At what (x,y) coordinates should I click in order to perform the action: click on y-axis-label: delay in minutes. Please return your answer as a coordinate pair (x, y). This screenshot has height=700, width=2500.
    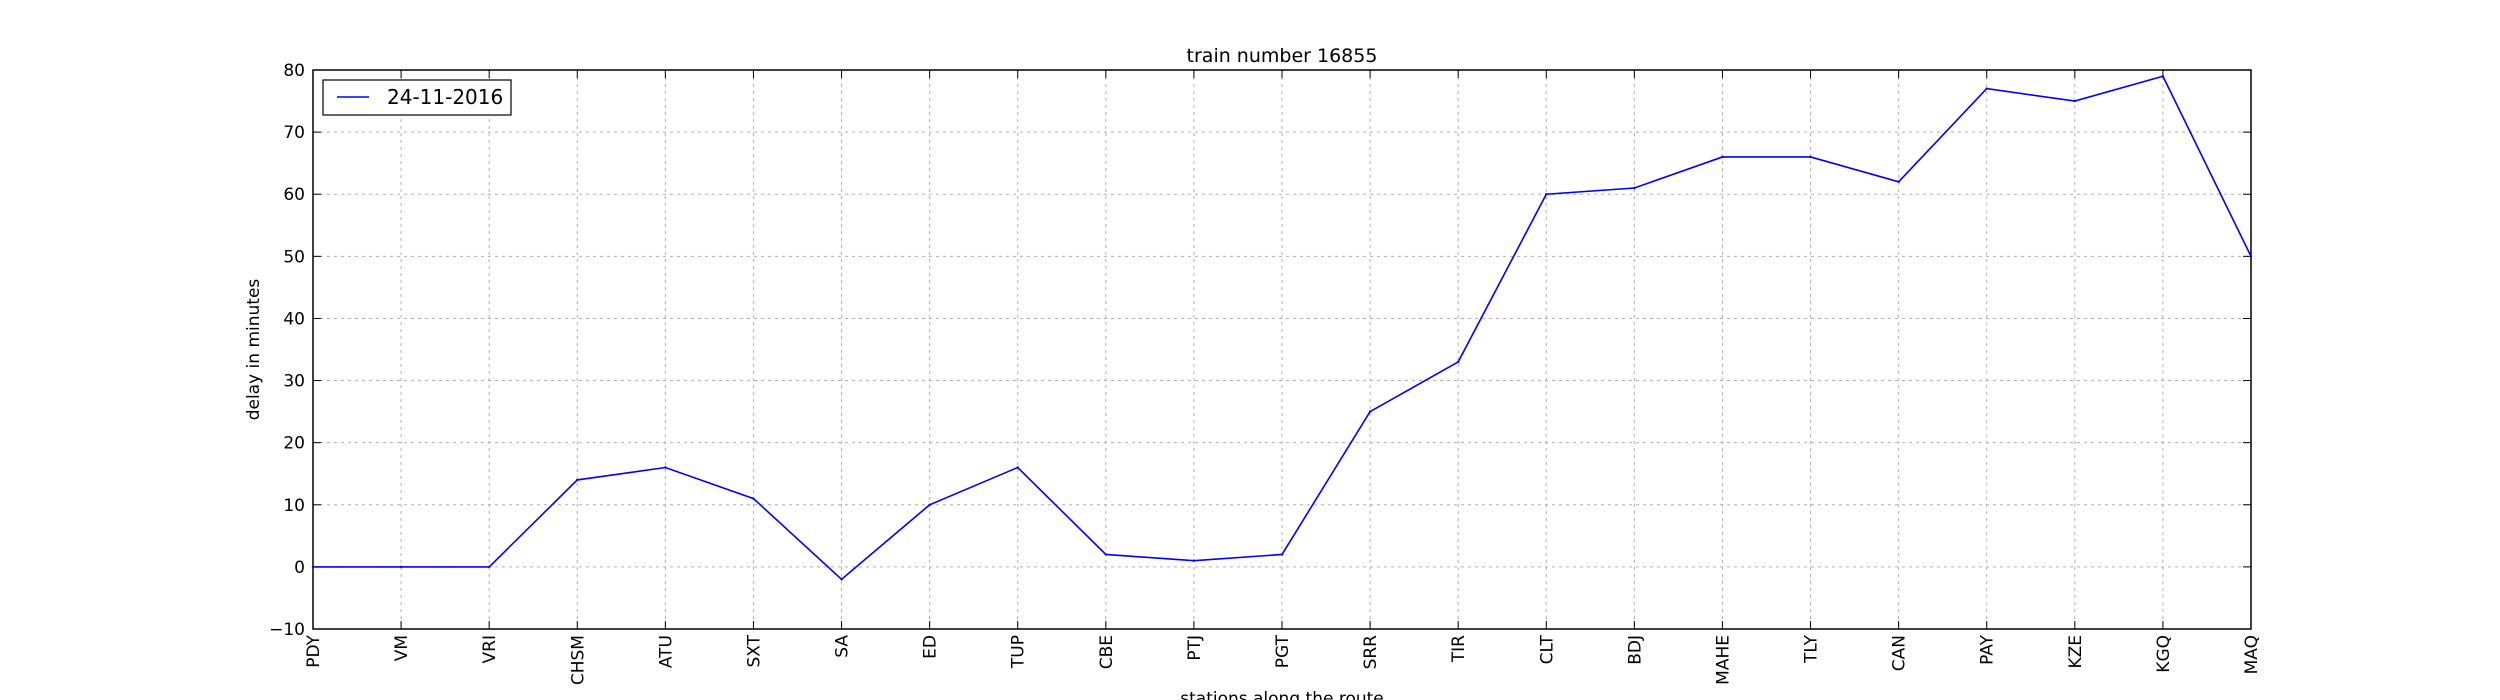
    Looking at the image, I should click on (254, 350).